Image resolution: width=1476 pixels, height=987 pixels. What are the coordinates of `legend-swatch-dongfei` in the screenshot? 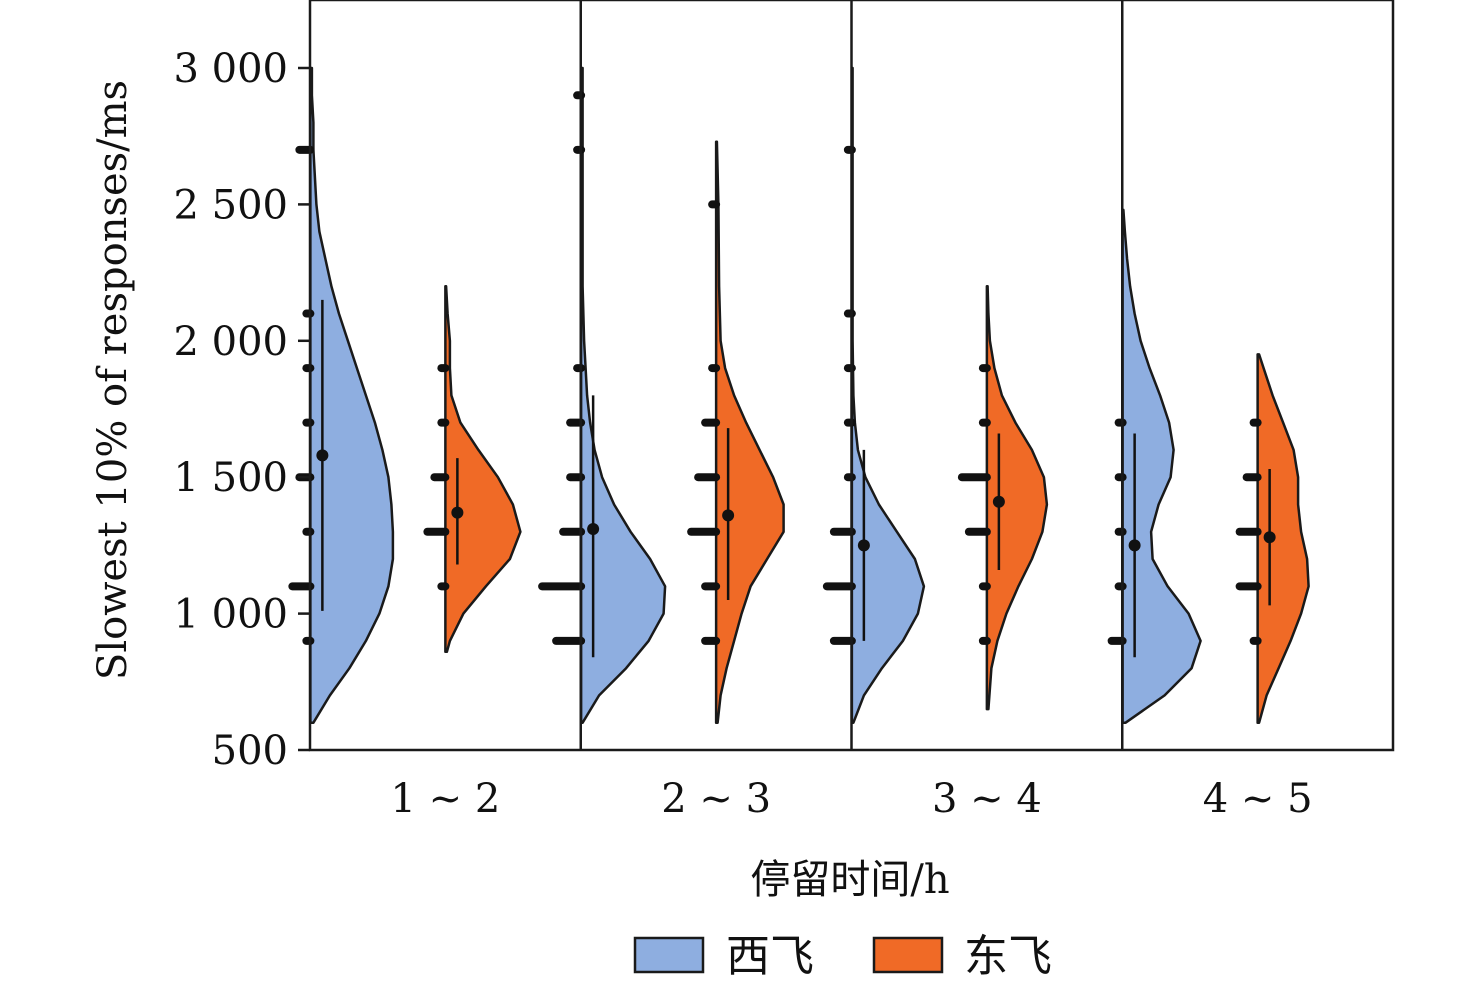 It's located at (908, 955).